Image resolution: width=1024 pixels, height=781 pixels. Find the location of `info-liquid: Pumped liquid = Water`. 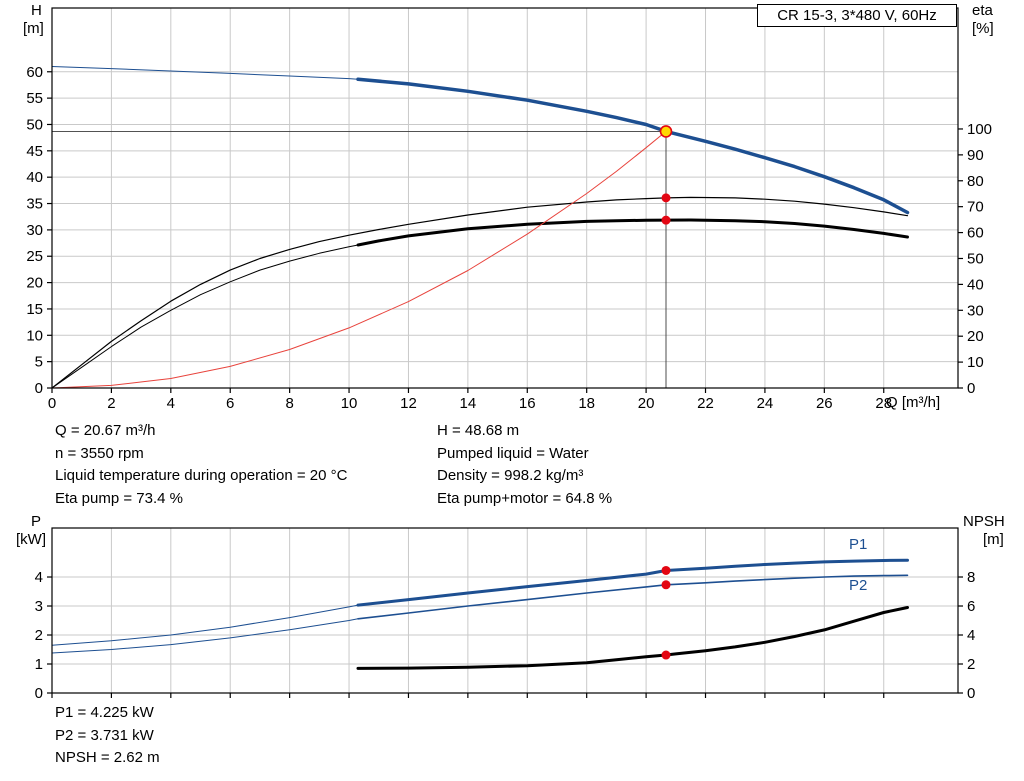

info-liquid: Pumped liquid = Water is located at coordinates (513, 453).